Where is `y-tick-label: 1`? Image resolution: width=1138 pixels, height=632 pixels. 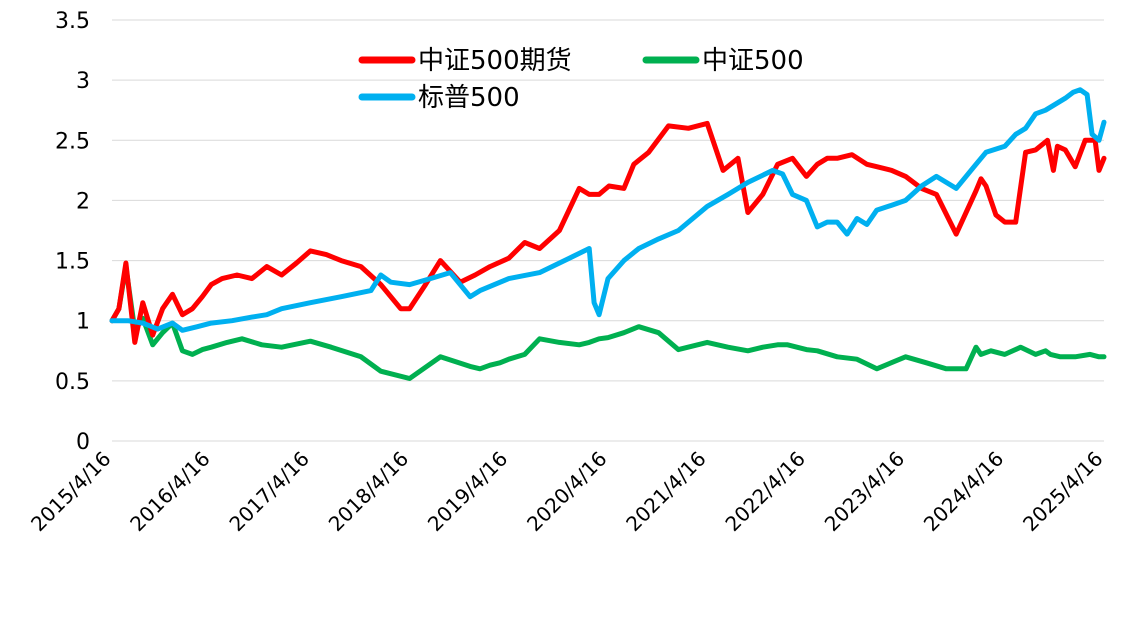
y-tick-label: 1 is located at coordinates (83, 322).